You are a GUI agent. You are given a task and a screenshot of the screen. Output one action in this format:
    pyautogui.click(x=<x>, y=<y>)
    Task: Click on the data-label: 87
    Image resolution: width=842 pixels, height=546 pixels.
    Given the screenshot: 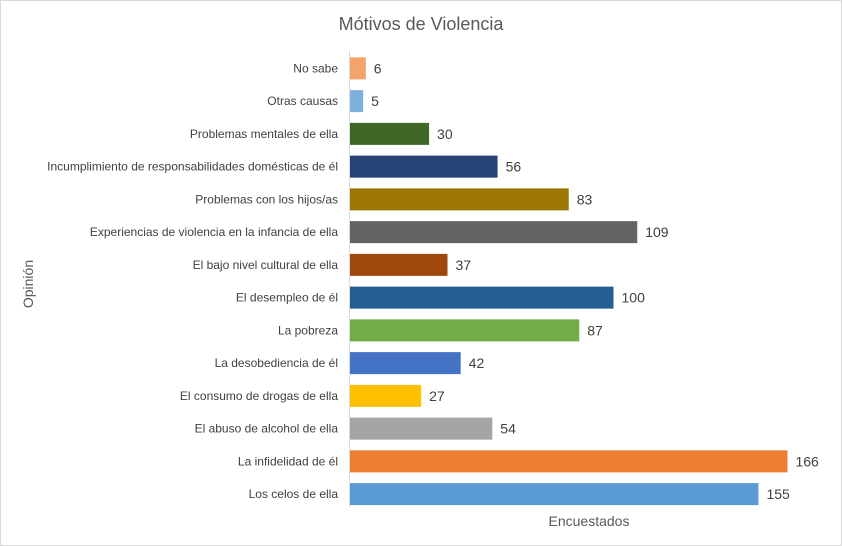 What is the action you would take?
    pyautogui.click(x=595, y=330)
    